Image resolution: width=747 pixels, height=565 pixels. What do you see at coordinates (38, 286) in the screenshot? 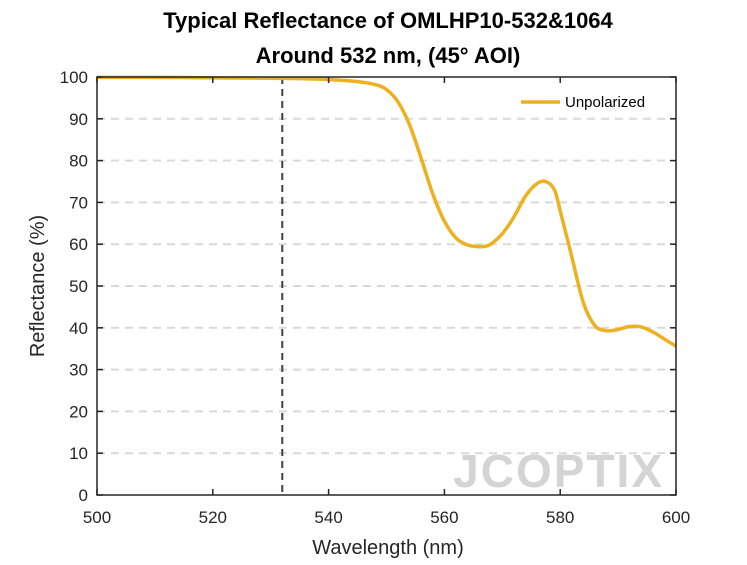
I see `y-axis-label: Reflectance (%)` at bounding box center [38, 286].